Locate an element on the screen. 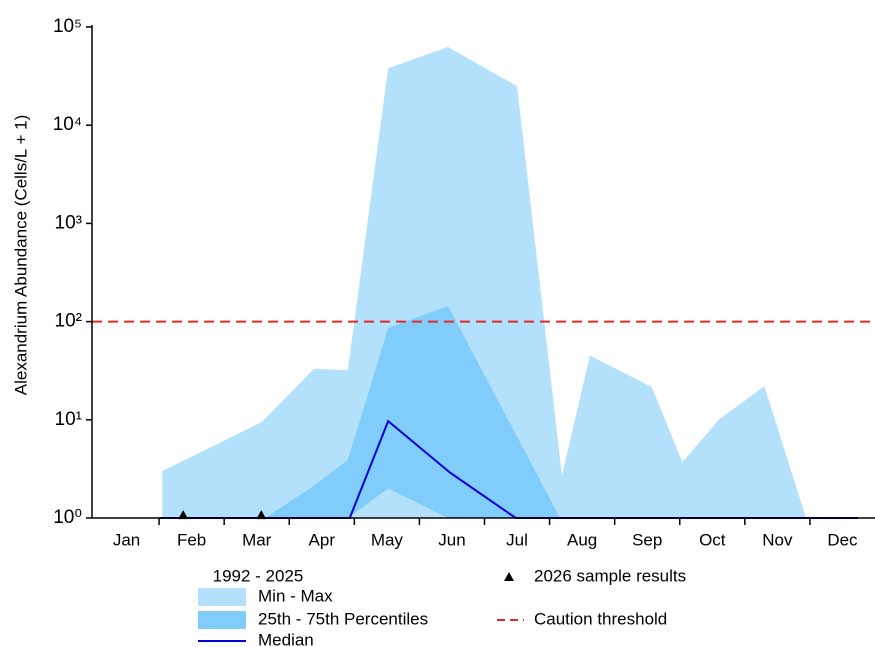  legend-label: 2026 sample results is located at coordinates (610, 575).